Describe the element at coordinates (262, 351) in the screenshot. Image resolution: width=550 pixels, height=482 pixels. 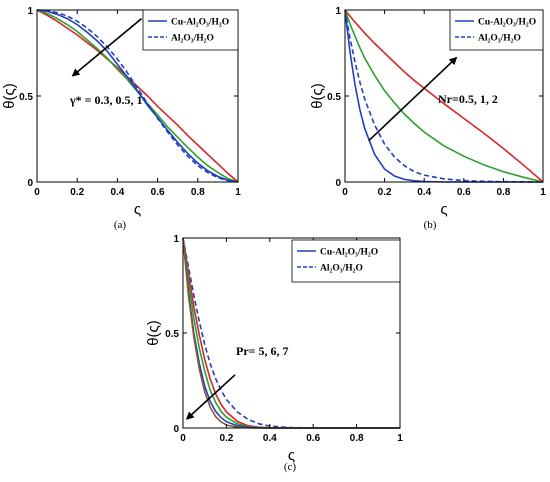
I see `annotation-label: Pr= 5, 6, 7` at that location.